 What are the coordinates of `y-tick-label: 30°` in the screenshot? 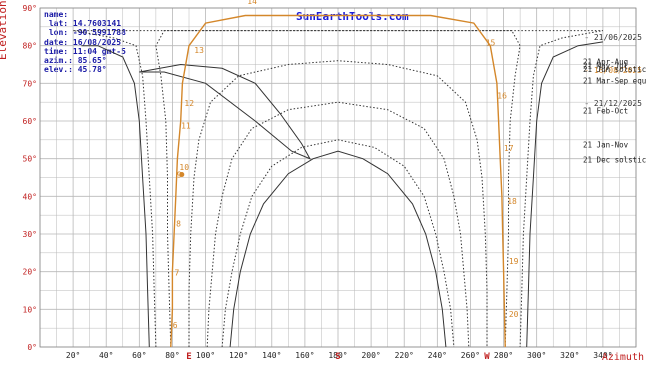 It's located at (30, 234).